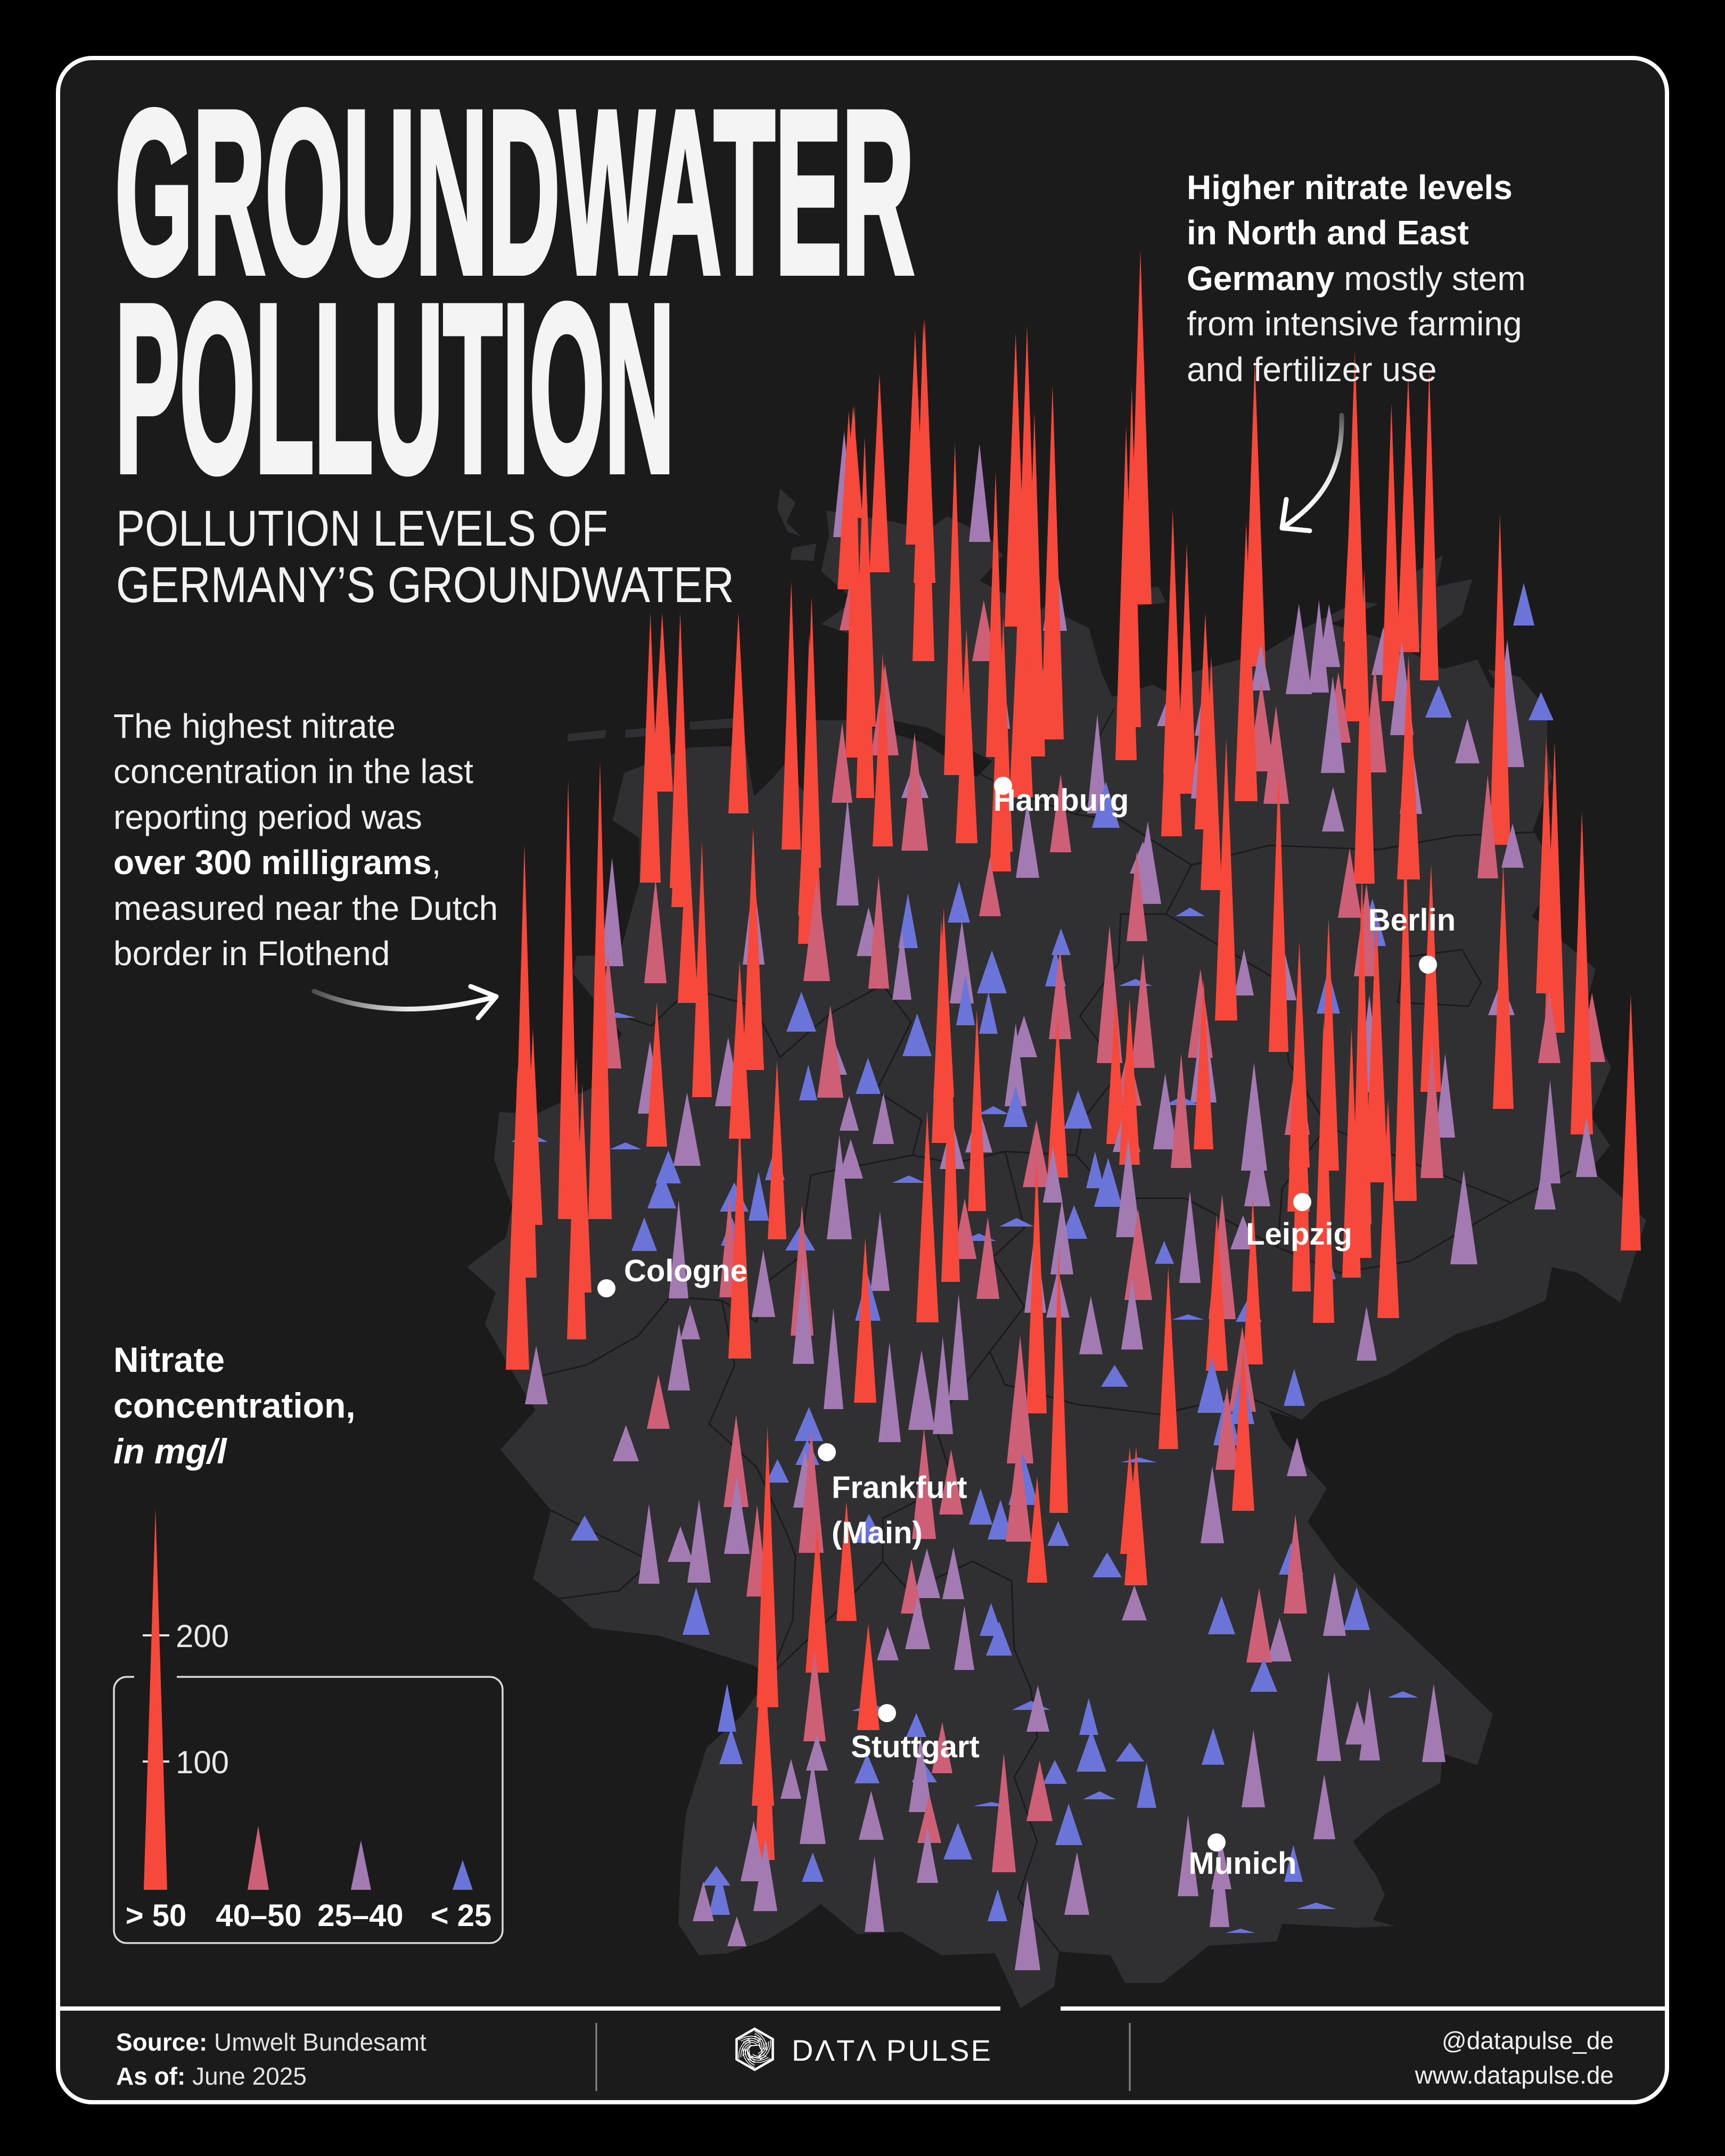 This screenshot has width=1725, height=2156. What do you see at coordinates (293, 771) in the screenshot?
I see `svg-text: concentration in the last` at bounding box center [293, 771].